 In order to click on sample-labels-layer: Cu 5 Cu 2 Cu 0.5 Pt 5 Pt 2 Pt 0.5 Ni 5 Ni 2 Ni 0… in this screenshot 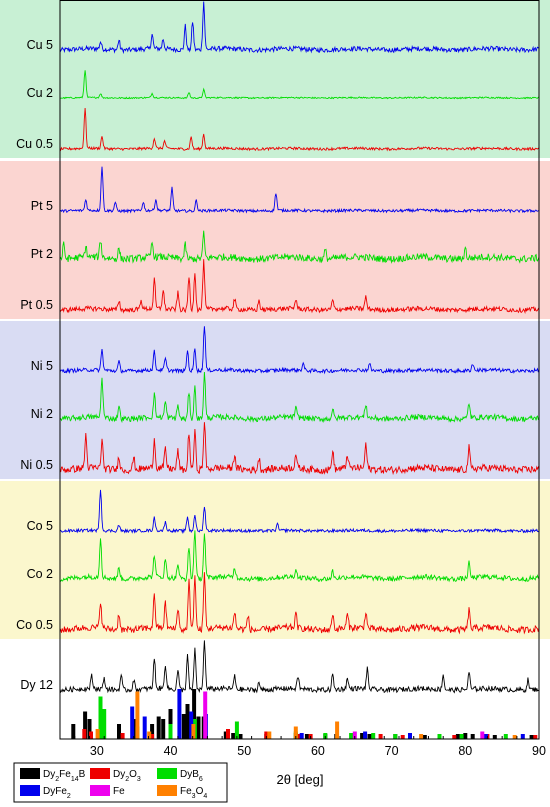, I will do `click(34, 365)`.